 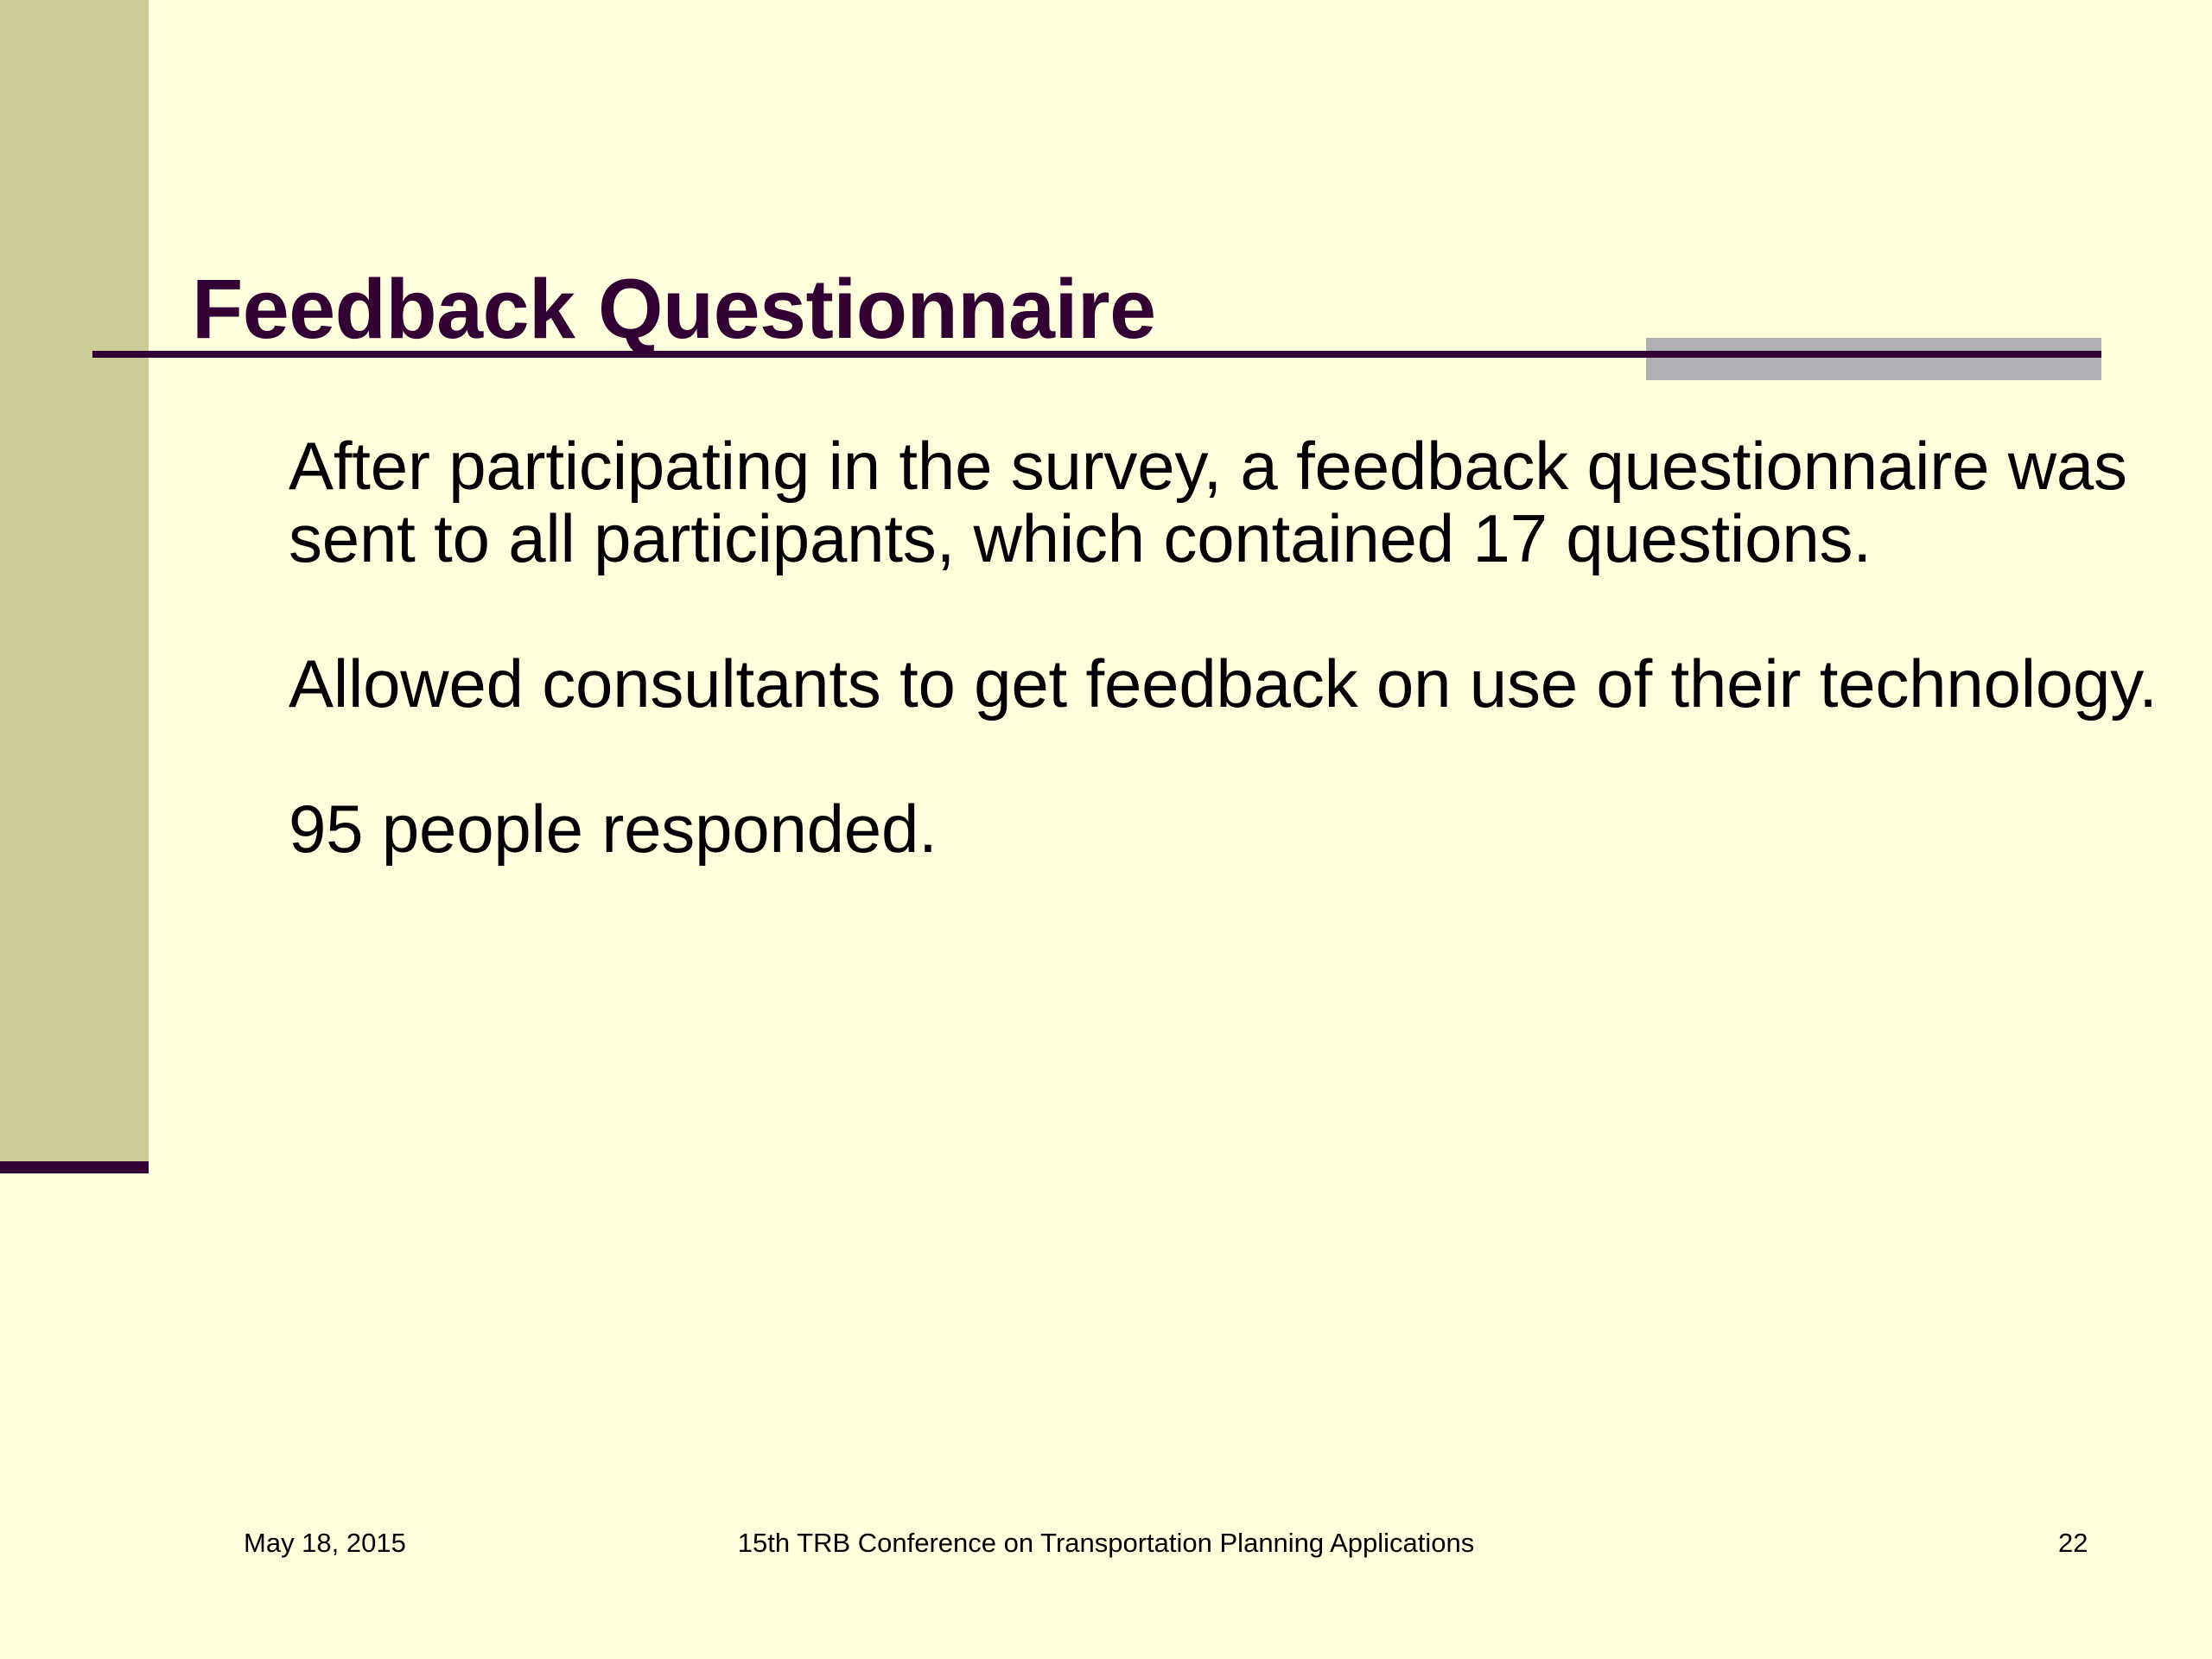 I want to click on body-paragraph-3: 95 people responded., so click(x=613, y=829).